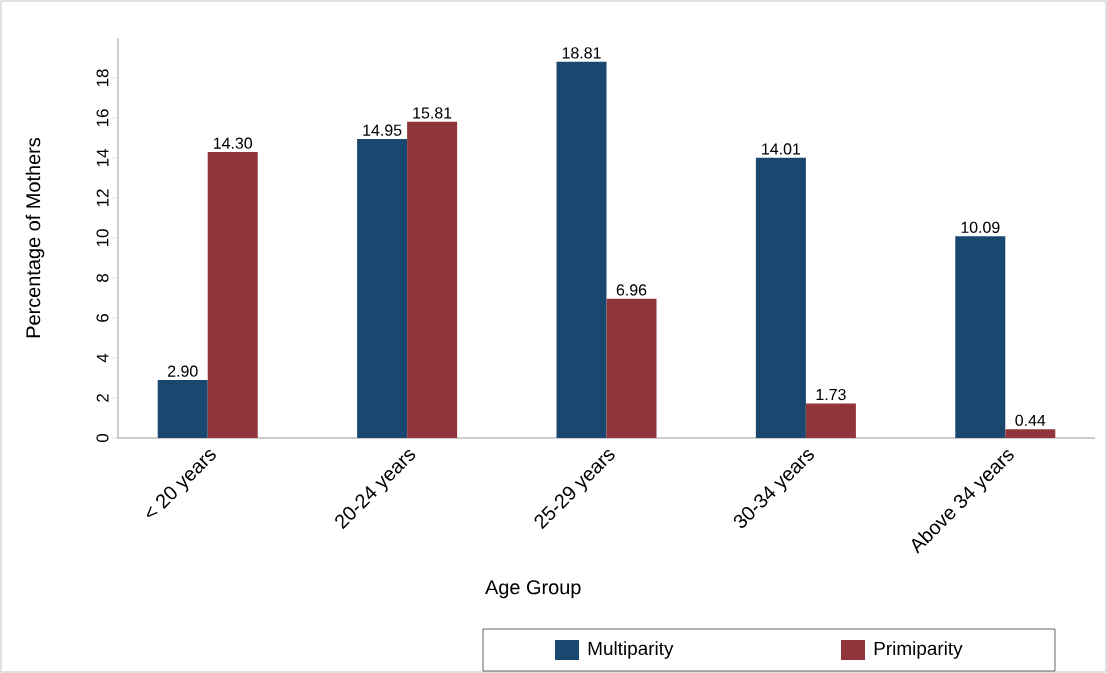 The image size is (1107, 673). What do you see at coordinates (102, 278) in the screenshot?
I see `y-tick-label: 8` at bounding box center [102, 278].